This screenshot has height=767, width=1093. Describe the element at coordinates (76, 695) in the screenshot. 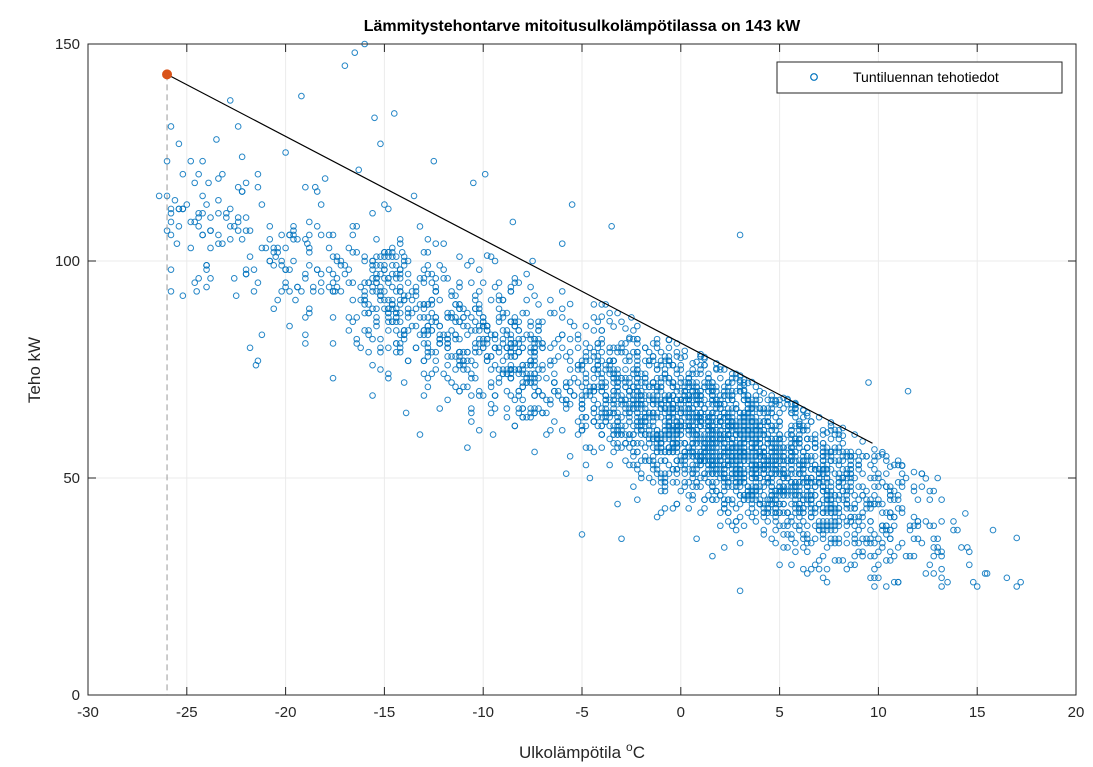

I see `y-tick-label: 0` at that location.